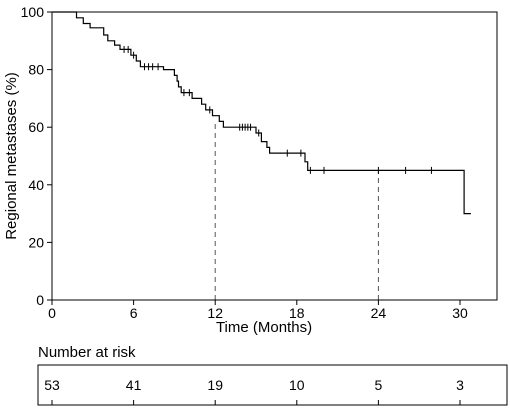 The width and height of the screenshot is (510, 410). What do you see at coordinates (40, 300) in the screenshot?
I see `y-tick-label: 0` at bounding box center [40, 300].